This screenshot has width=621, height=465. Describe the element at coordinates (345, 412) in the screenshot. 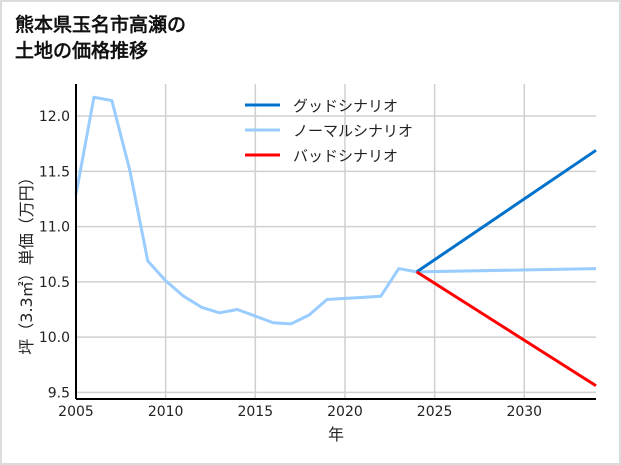

I see `x-tick-label: 2020` at that location.